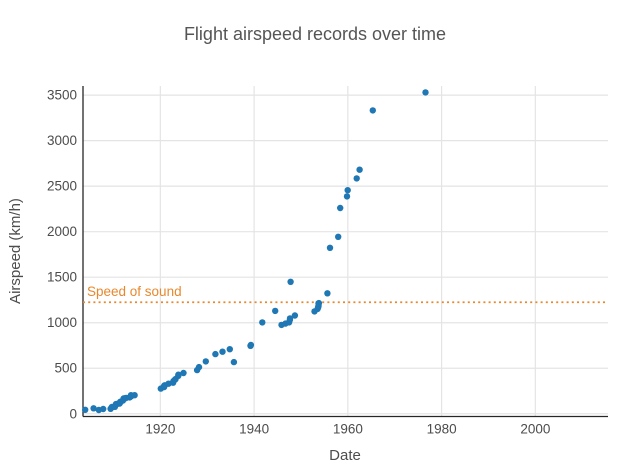 The height and width of the screenshot is (473, 630). I want to click on y-tick-label: 1000, so click(62, 322).